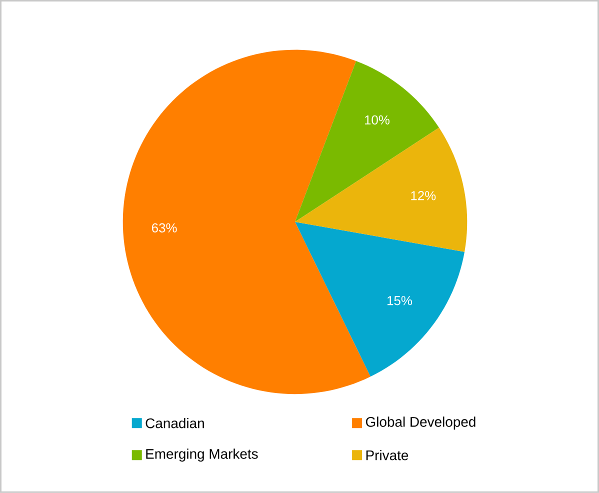 This screenshot has width=599, height=493. I want to click on data-label: 10%, so click(377, 120).